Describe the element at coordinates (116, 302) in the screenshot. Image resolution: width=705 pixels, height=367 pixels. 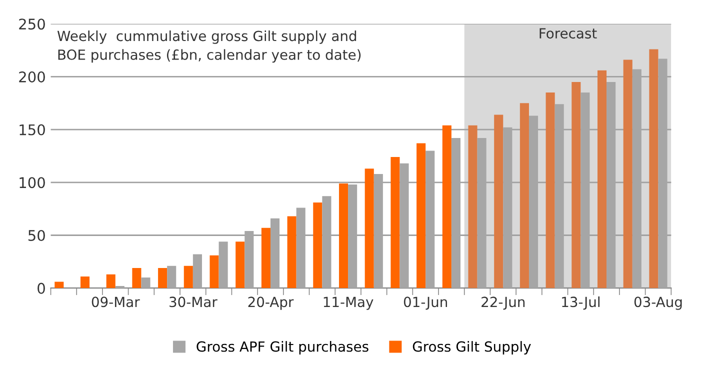
I see `x-tick-label: 09-Mar` at that location.